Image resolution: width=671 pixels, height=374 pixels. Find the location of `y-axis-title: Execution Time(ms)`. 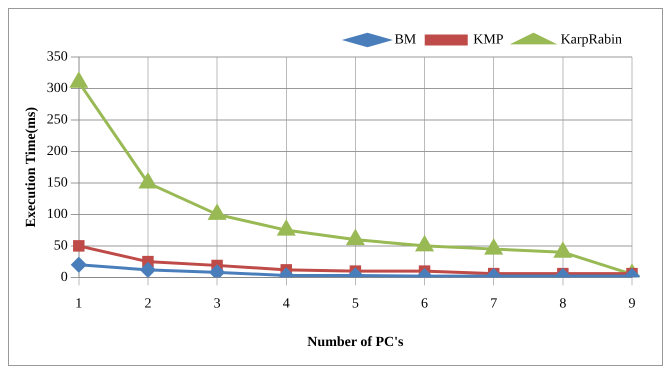

y-axis-title: Execution Time(ms) is located at coordinates (32, 167).